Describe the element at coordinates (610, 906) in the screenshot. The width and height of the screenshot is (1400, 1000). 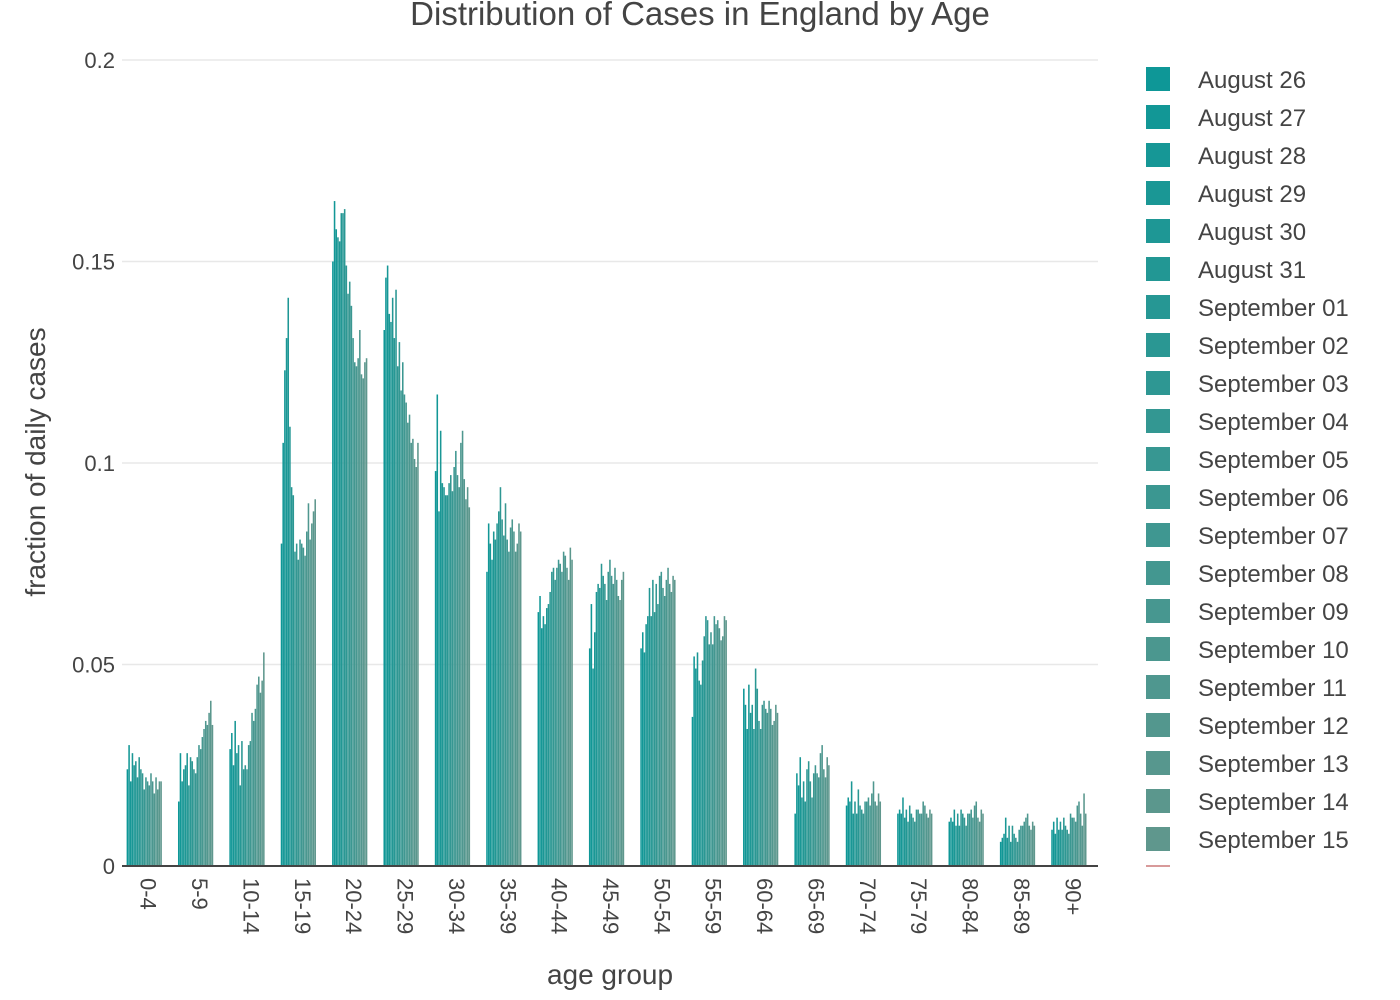
I see `x-tick-label: 45-49` at that location.